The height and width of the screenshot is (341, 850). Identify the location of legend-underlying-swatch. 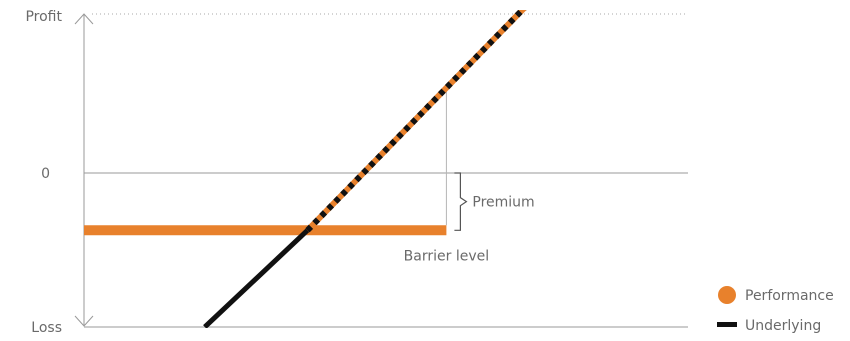
(727, 324).